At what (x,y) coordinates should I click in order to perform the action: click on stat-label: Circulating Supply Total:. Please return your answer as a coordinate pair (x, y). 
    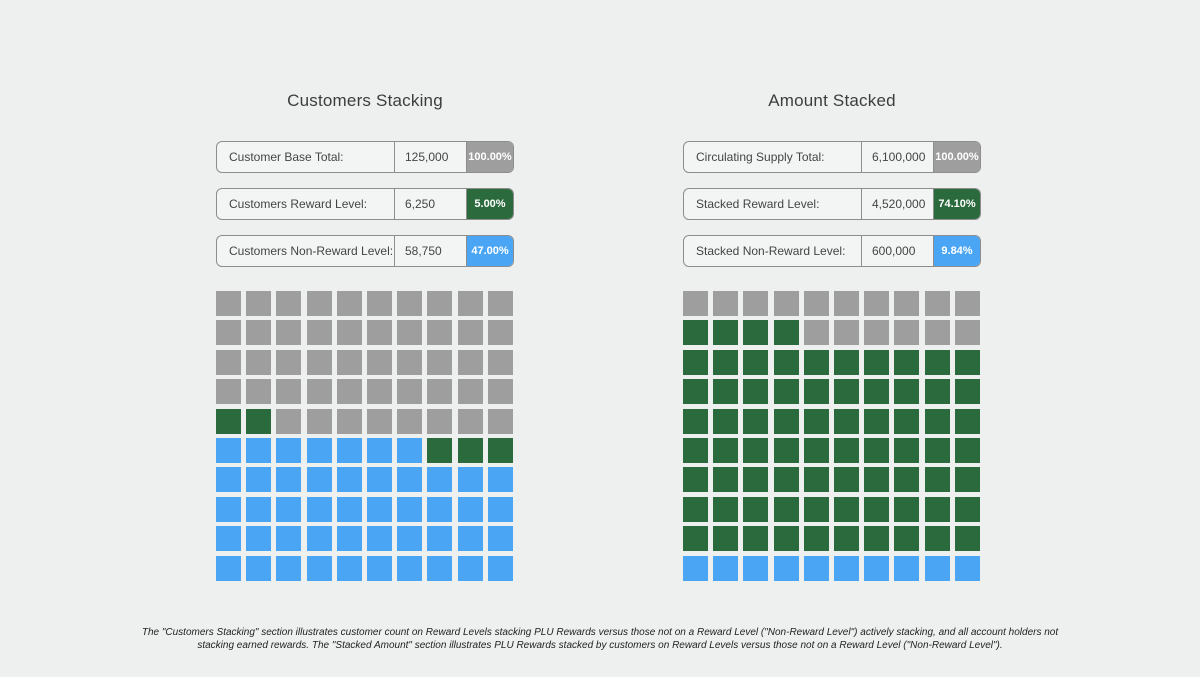
    Looking at the image, I should click on (773, 157).